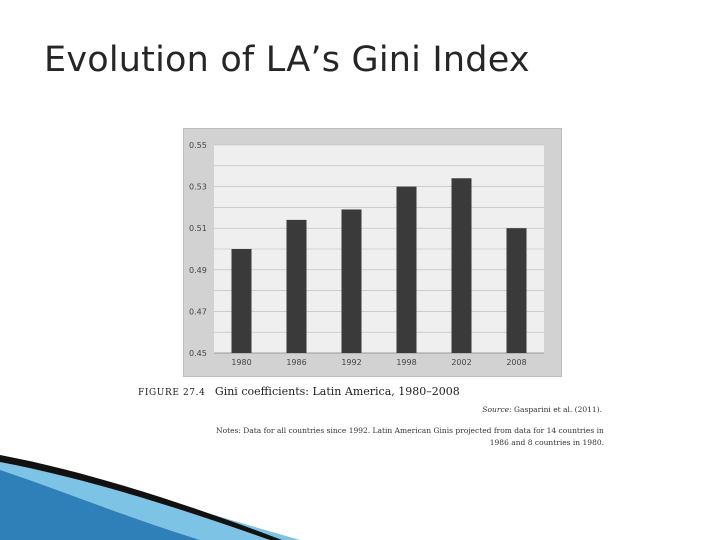  What do you see at coordinates (100, 505) in the screenshot?
I see `wave-blue-band` at bounding box center [100, 505].